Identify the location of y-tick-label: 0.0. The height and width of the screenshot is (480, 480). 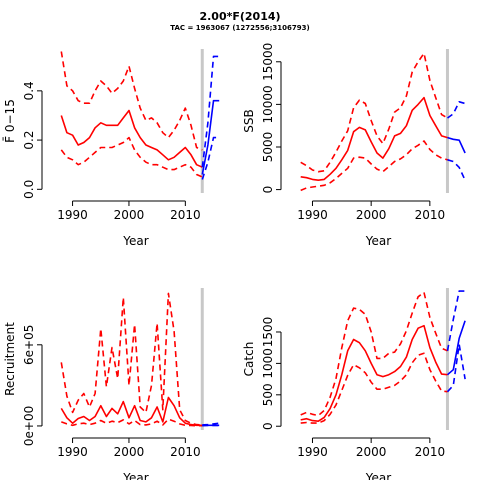
(29, 189).